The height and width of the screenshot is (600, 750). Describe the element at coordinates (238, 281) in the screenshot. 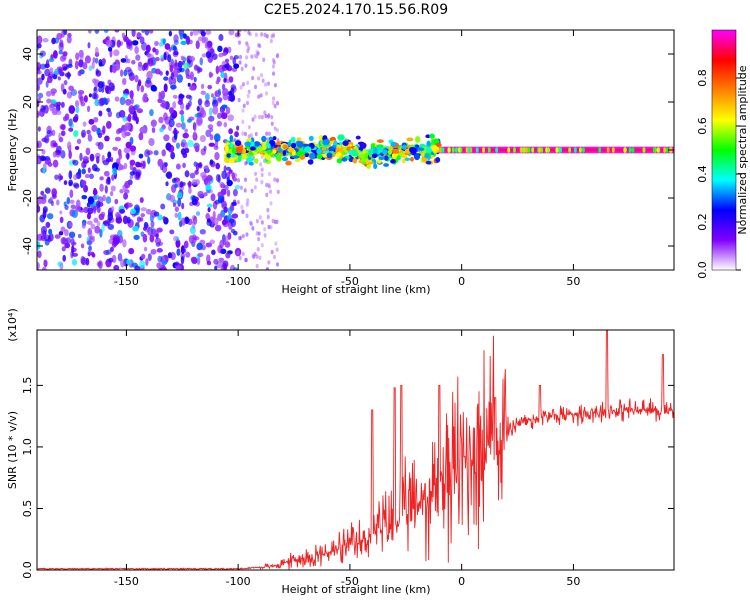

I see `x-tick-label: -100` at that location.